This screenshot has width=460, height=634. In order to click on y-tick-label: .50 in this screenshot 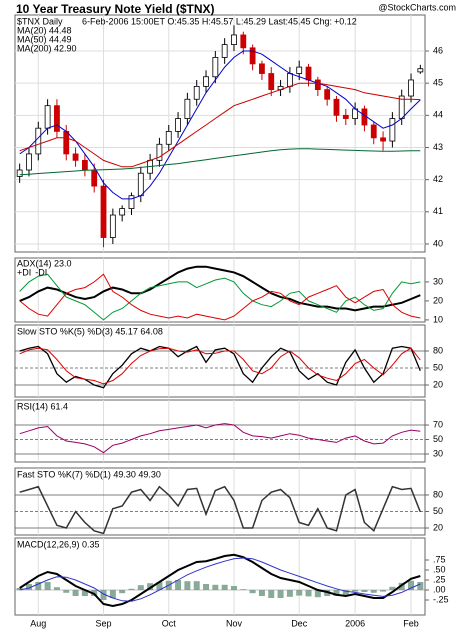, I will do `click(439, 569)`.